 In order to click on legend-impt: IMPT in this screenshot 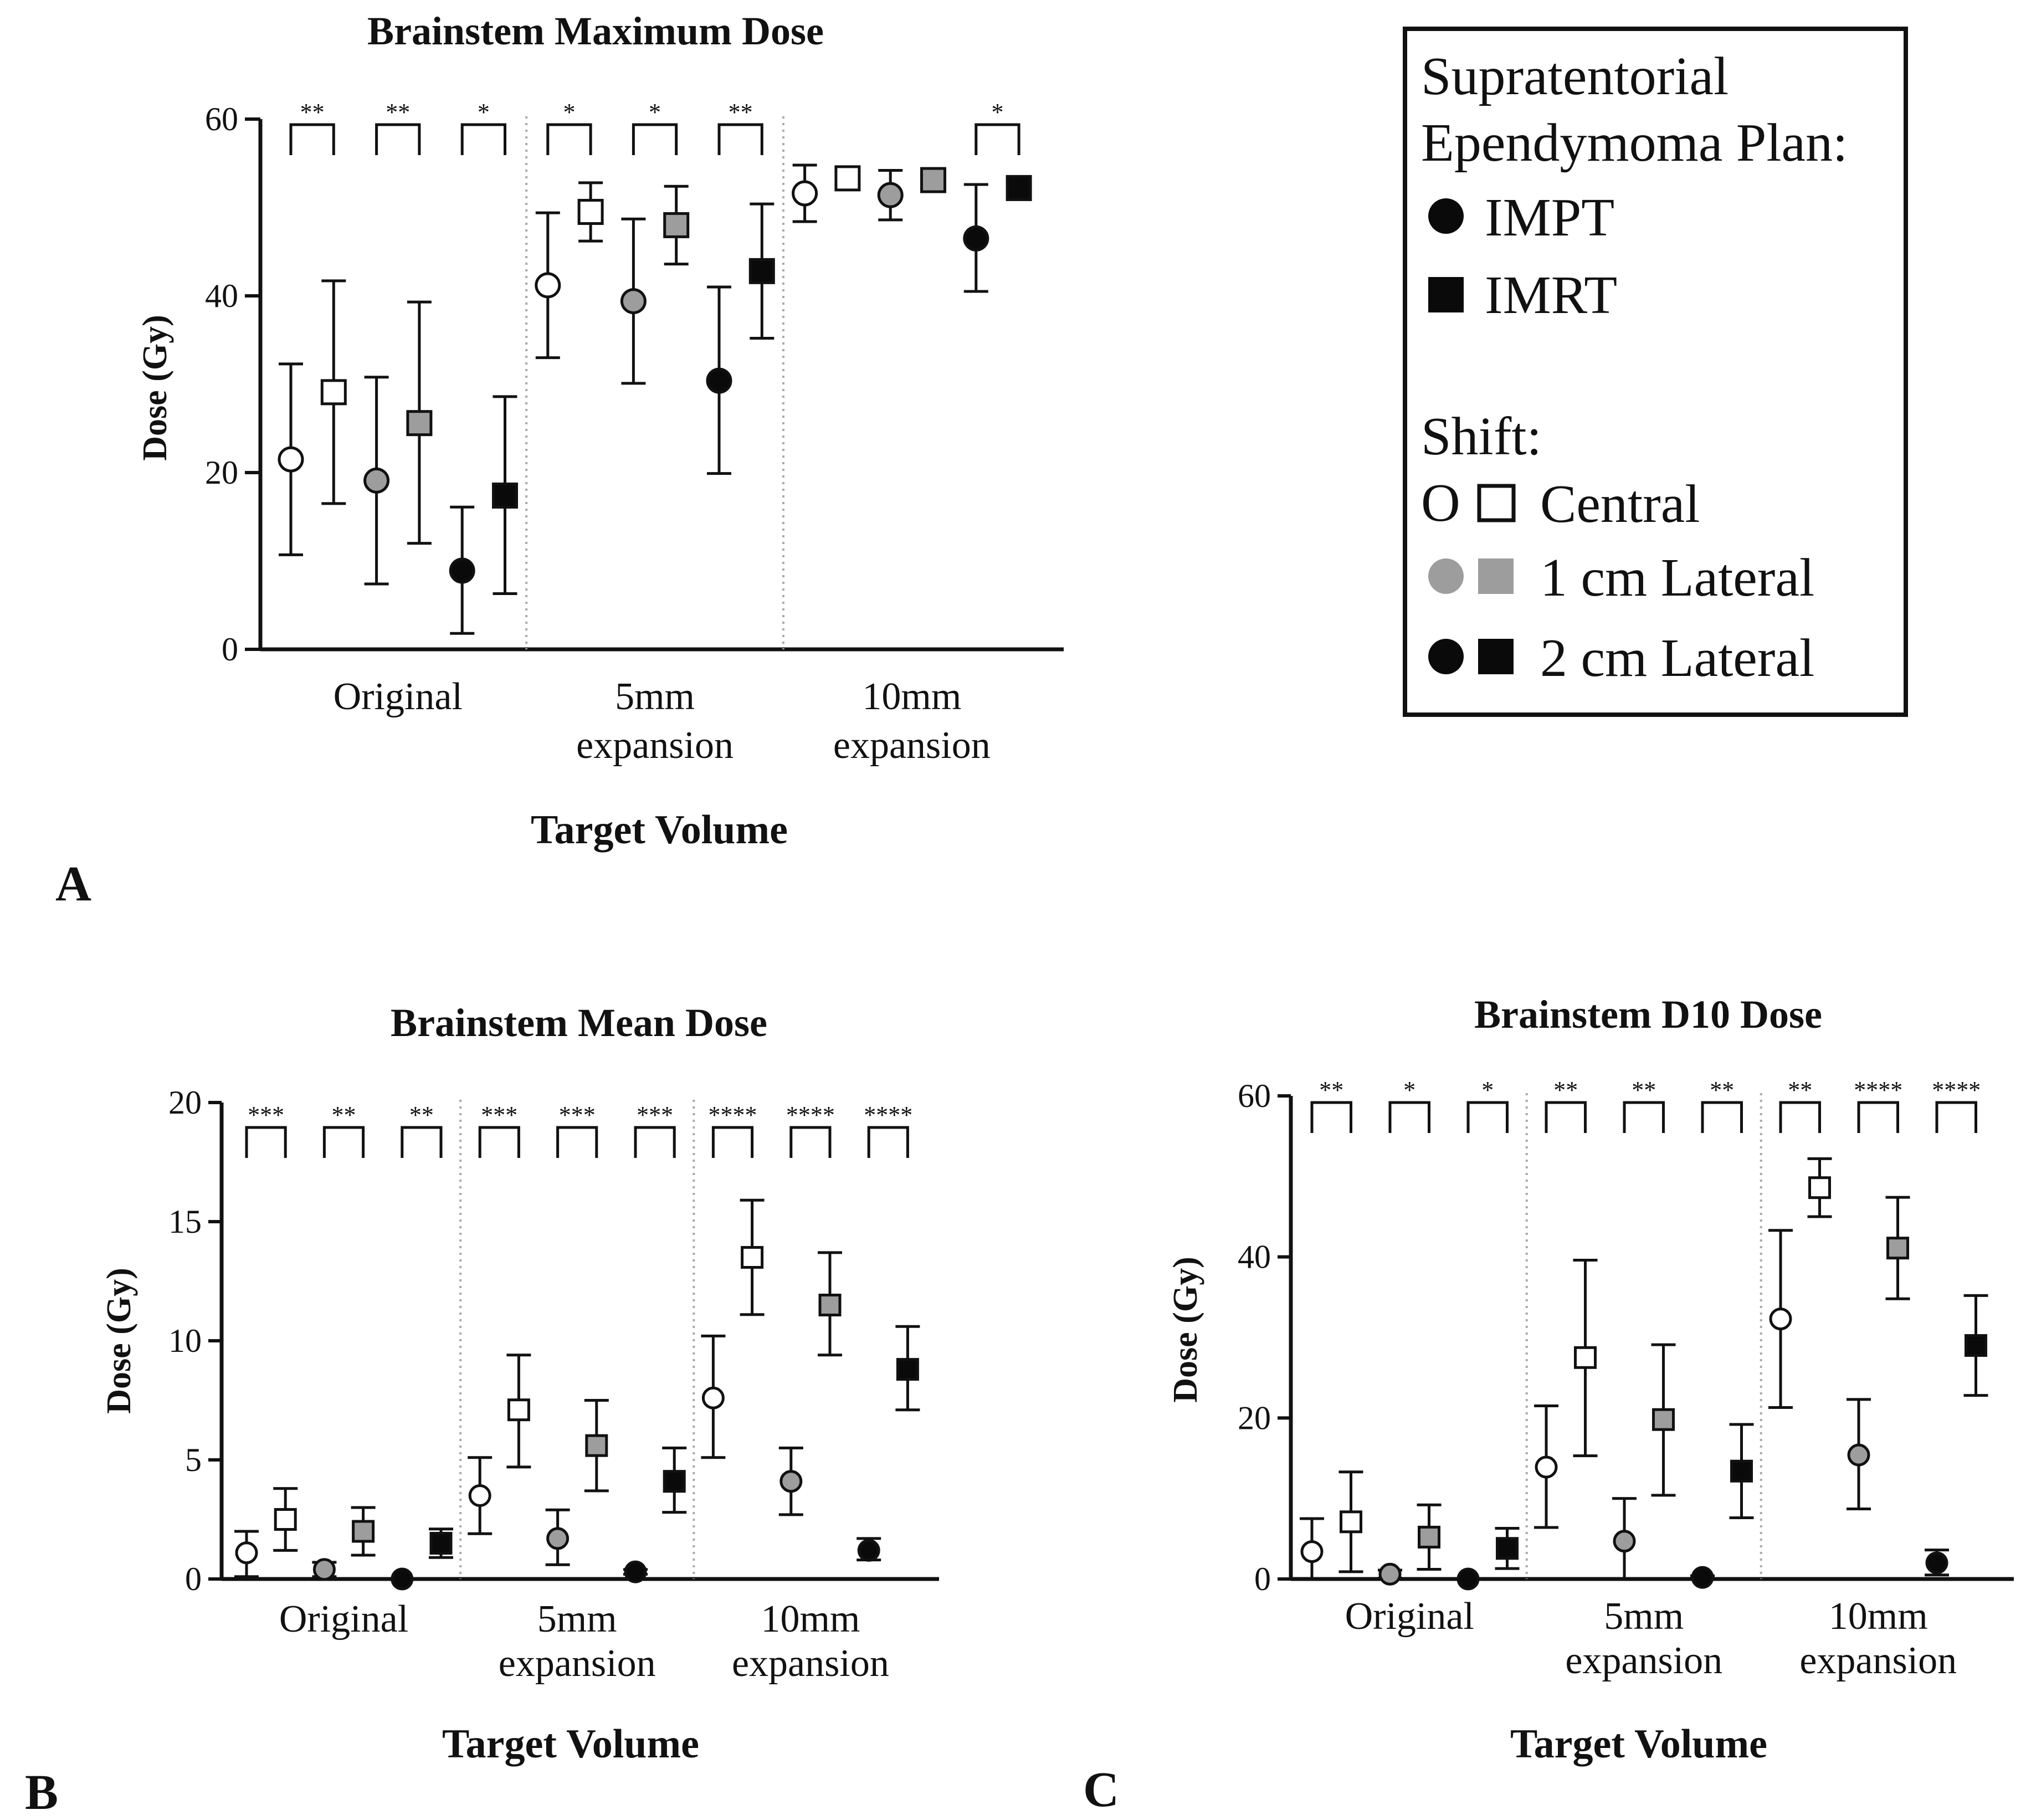, I will do `click(1549, 218)`.